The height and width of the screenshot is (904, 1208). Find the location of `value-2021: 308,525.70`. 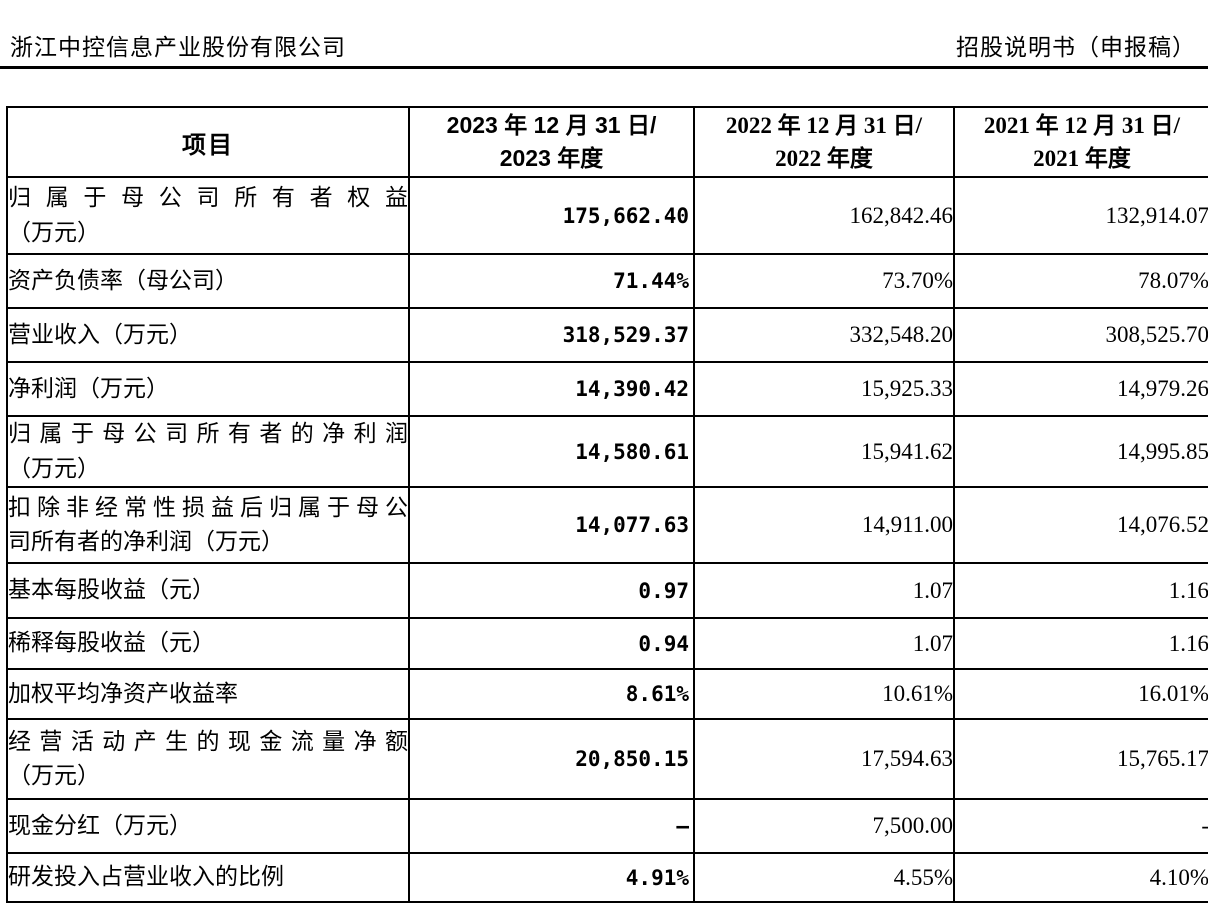

value-2021: 308,525.70 is located at coordinates (1080, 335).